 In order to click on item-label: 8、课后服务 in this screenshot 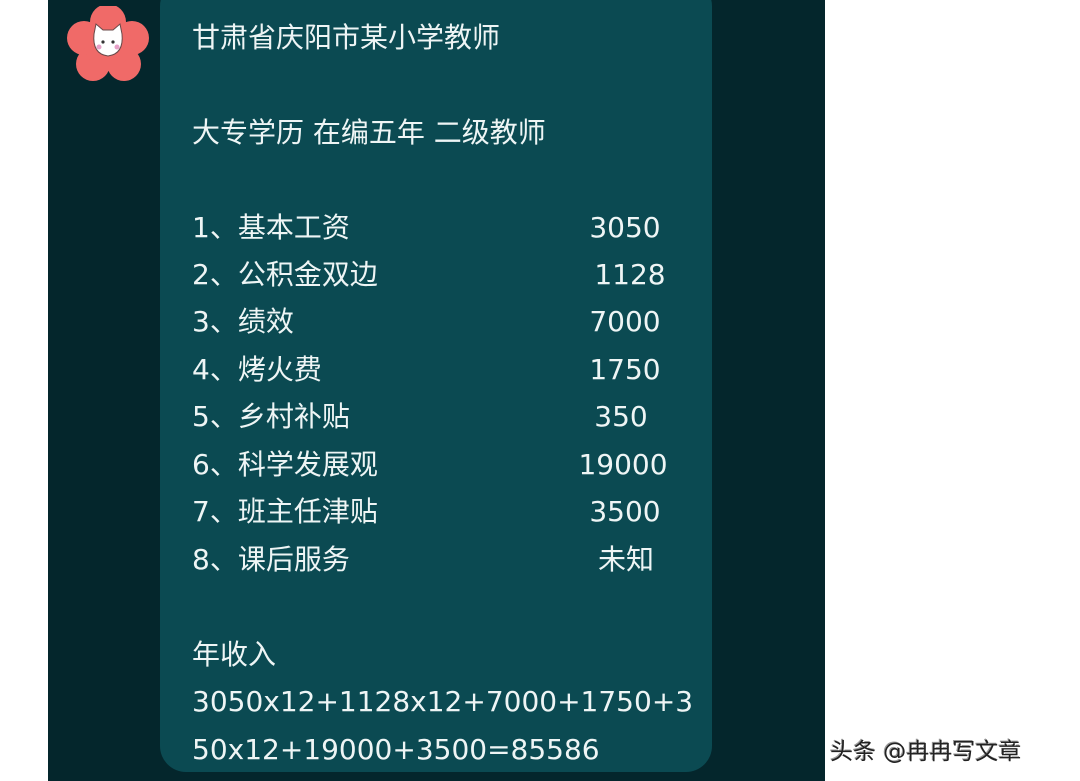, I will do `click(271, 559)`.